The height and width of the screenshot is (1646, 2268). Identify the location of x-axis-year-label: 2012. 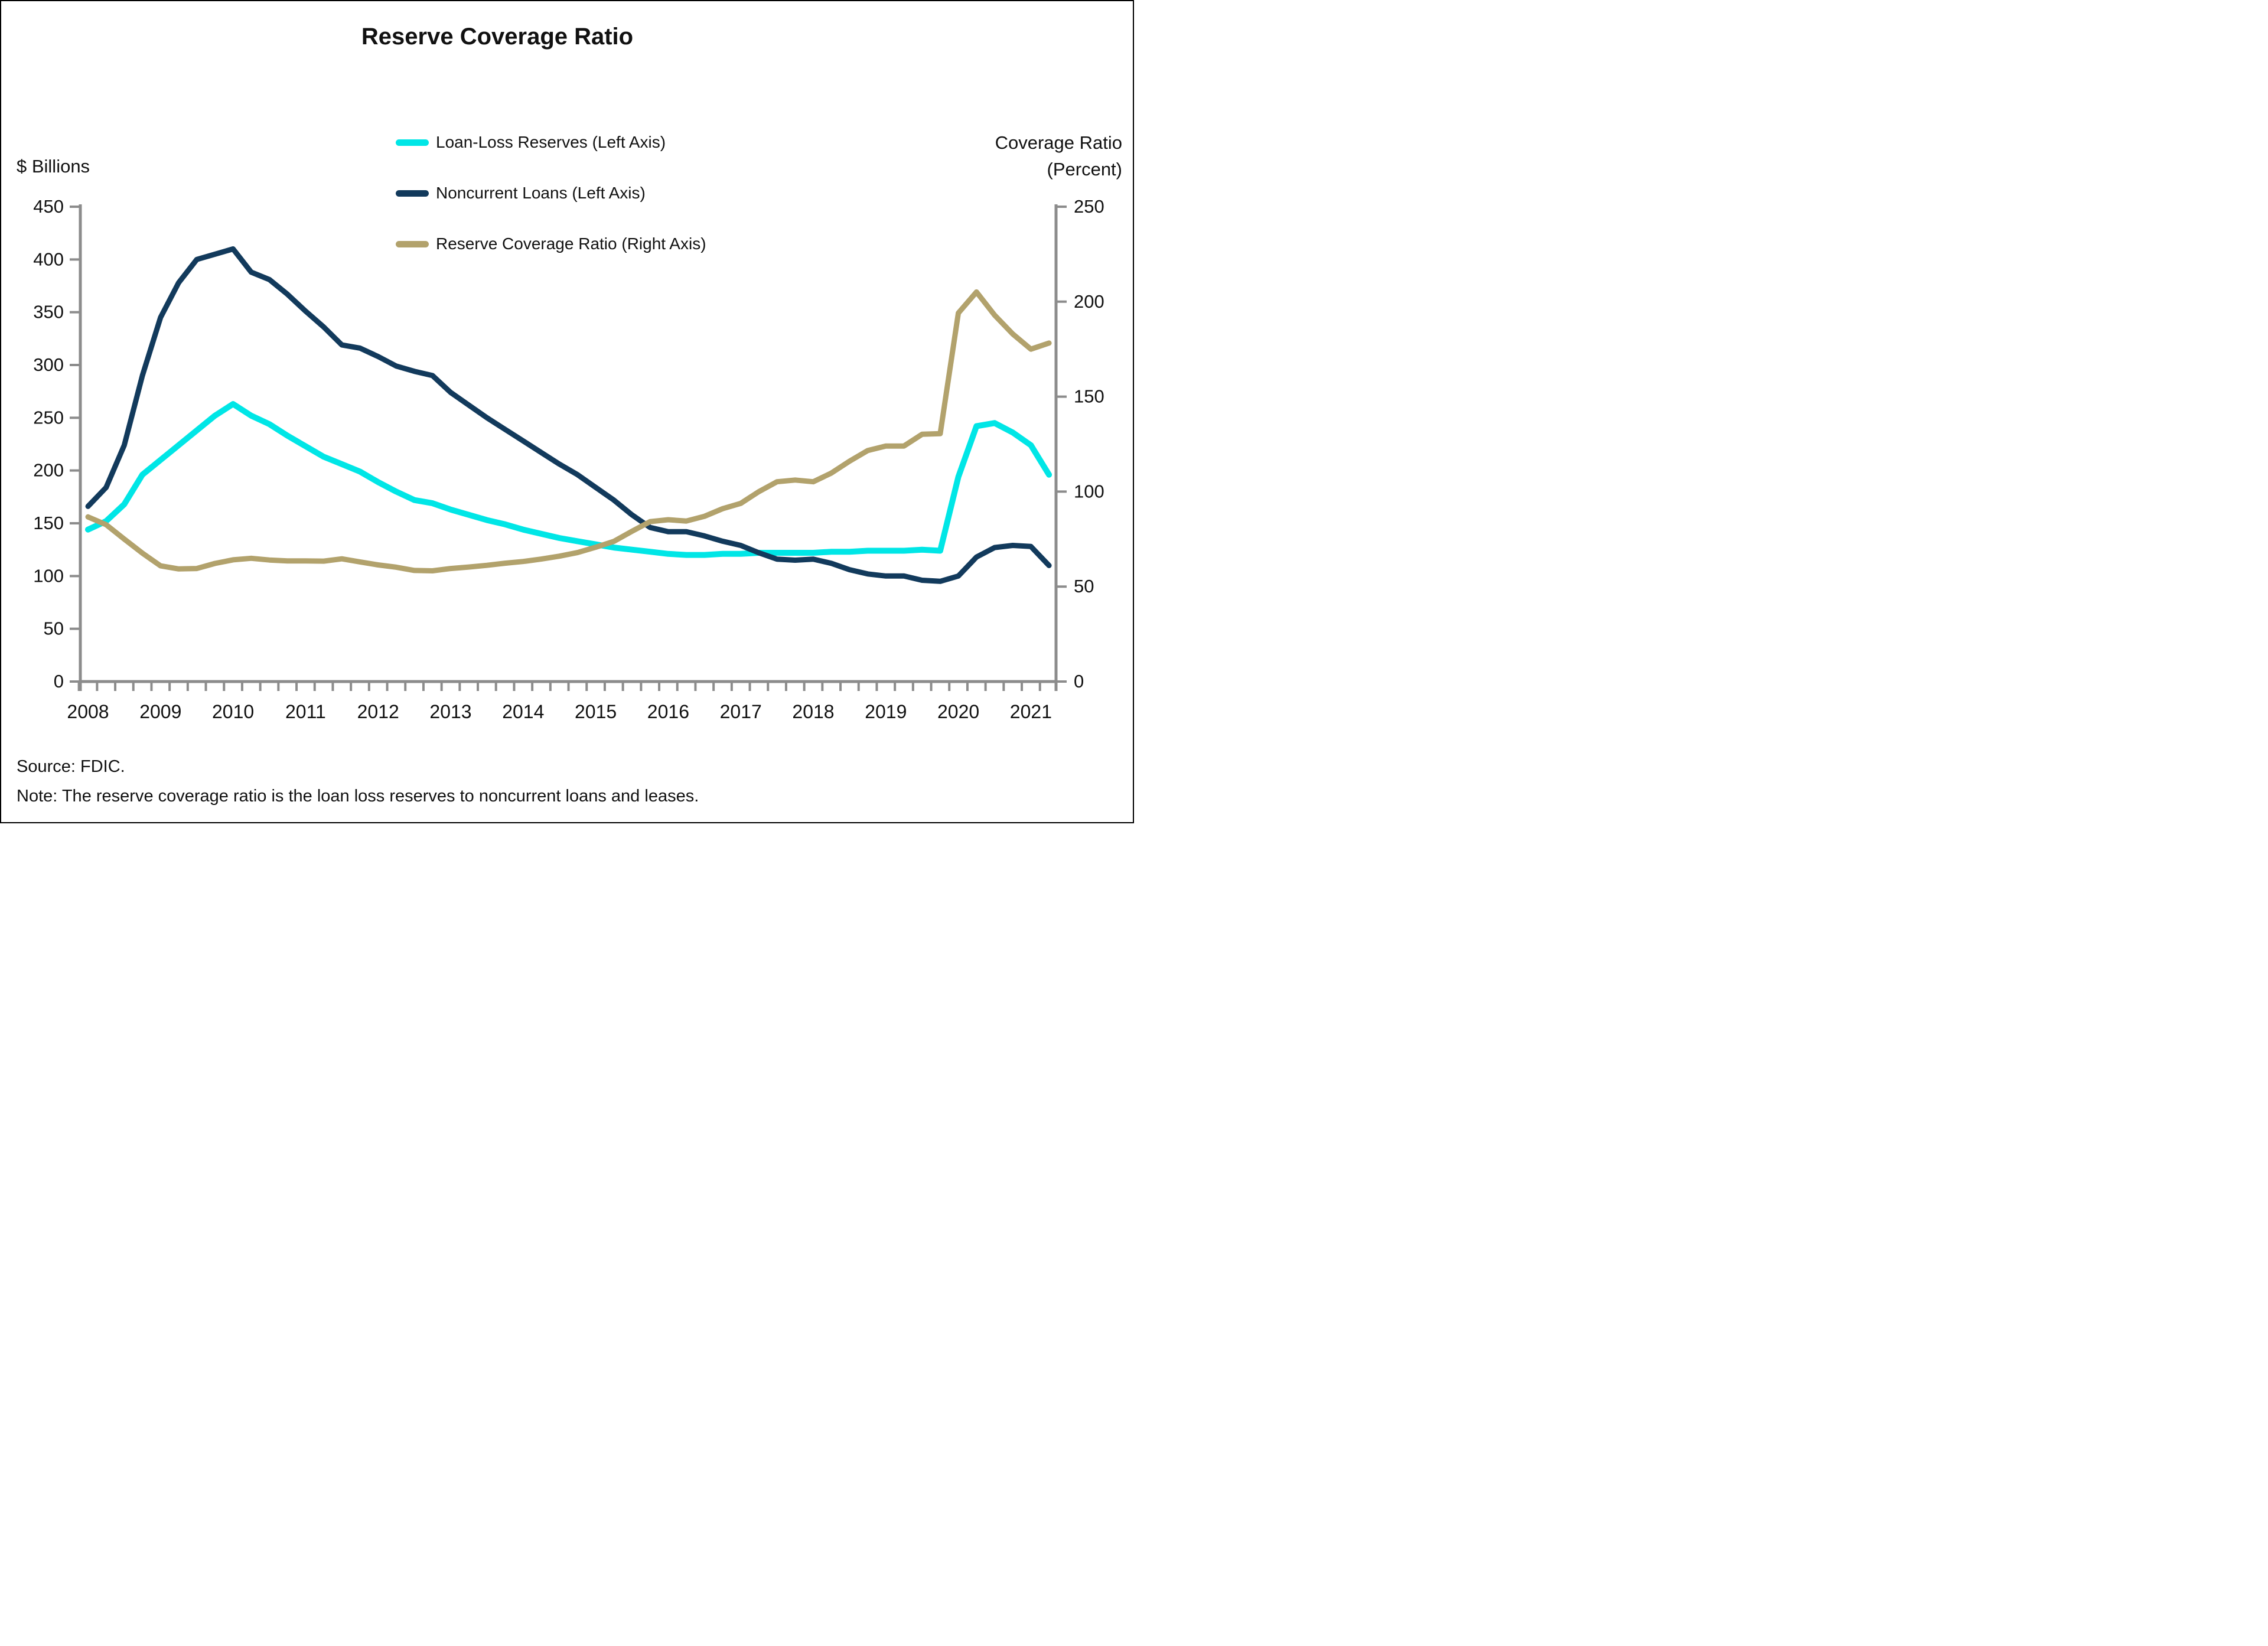
(378, 711).